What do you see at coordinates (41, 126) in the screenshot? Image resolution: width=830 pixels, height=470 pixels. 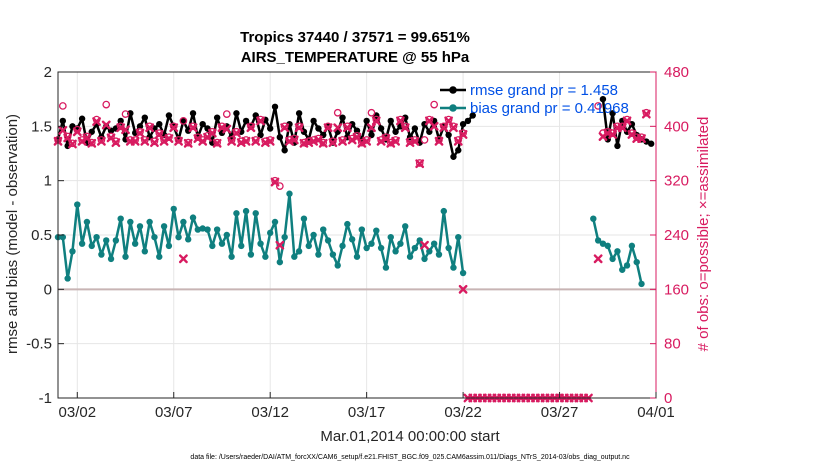 I see `y-tick-label-left: 1.5` at bounding box center [41, 126].